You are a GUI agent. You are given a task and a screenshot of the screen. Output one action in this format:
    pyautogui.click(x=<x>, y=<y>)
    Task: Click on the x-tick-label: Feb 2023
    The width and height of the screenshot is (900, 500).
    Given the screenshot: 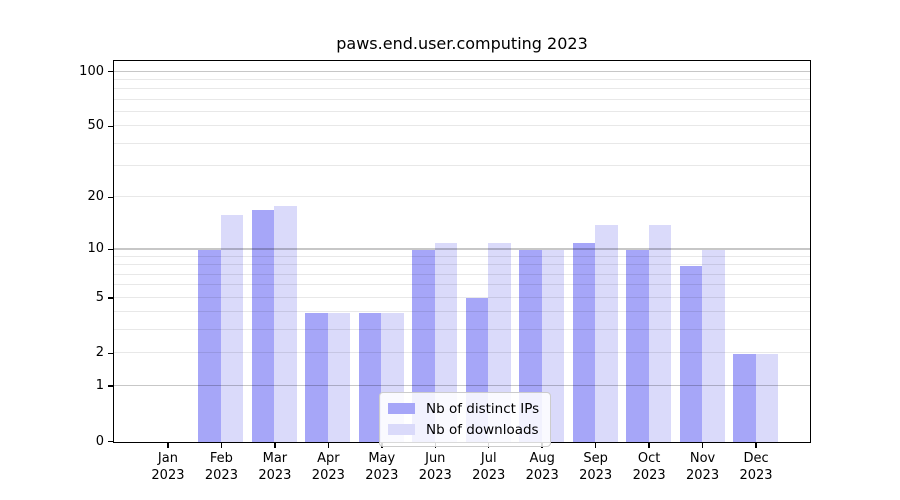 What is the action you would take?
    pyautogui.click(x=221, y=467)
    